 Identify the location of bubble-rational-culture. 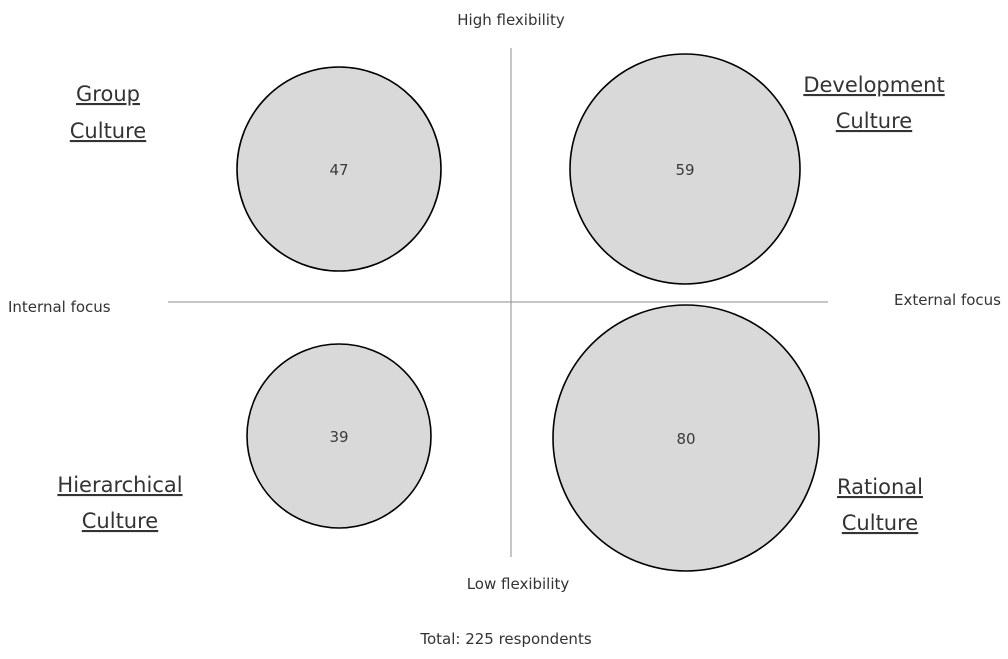
(686, 438).